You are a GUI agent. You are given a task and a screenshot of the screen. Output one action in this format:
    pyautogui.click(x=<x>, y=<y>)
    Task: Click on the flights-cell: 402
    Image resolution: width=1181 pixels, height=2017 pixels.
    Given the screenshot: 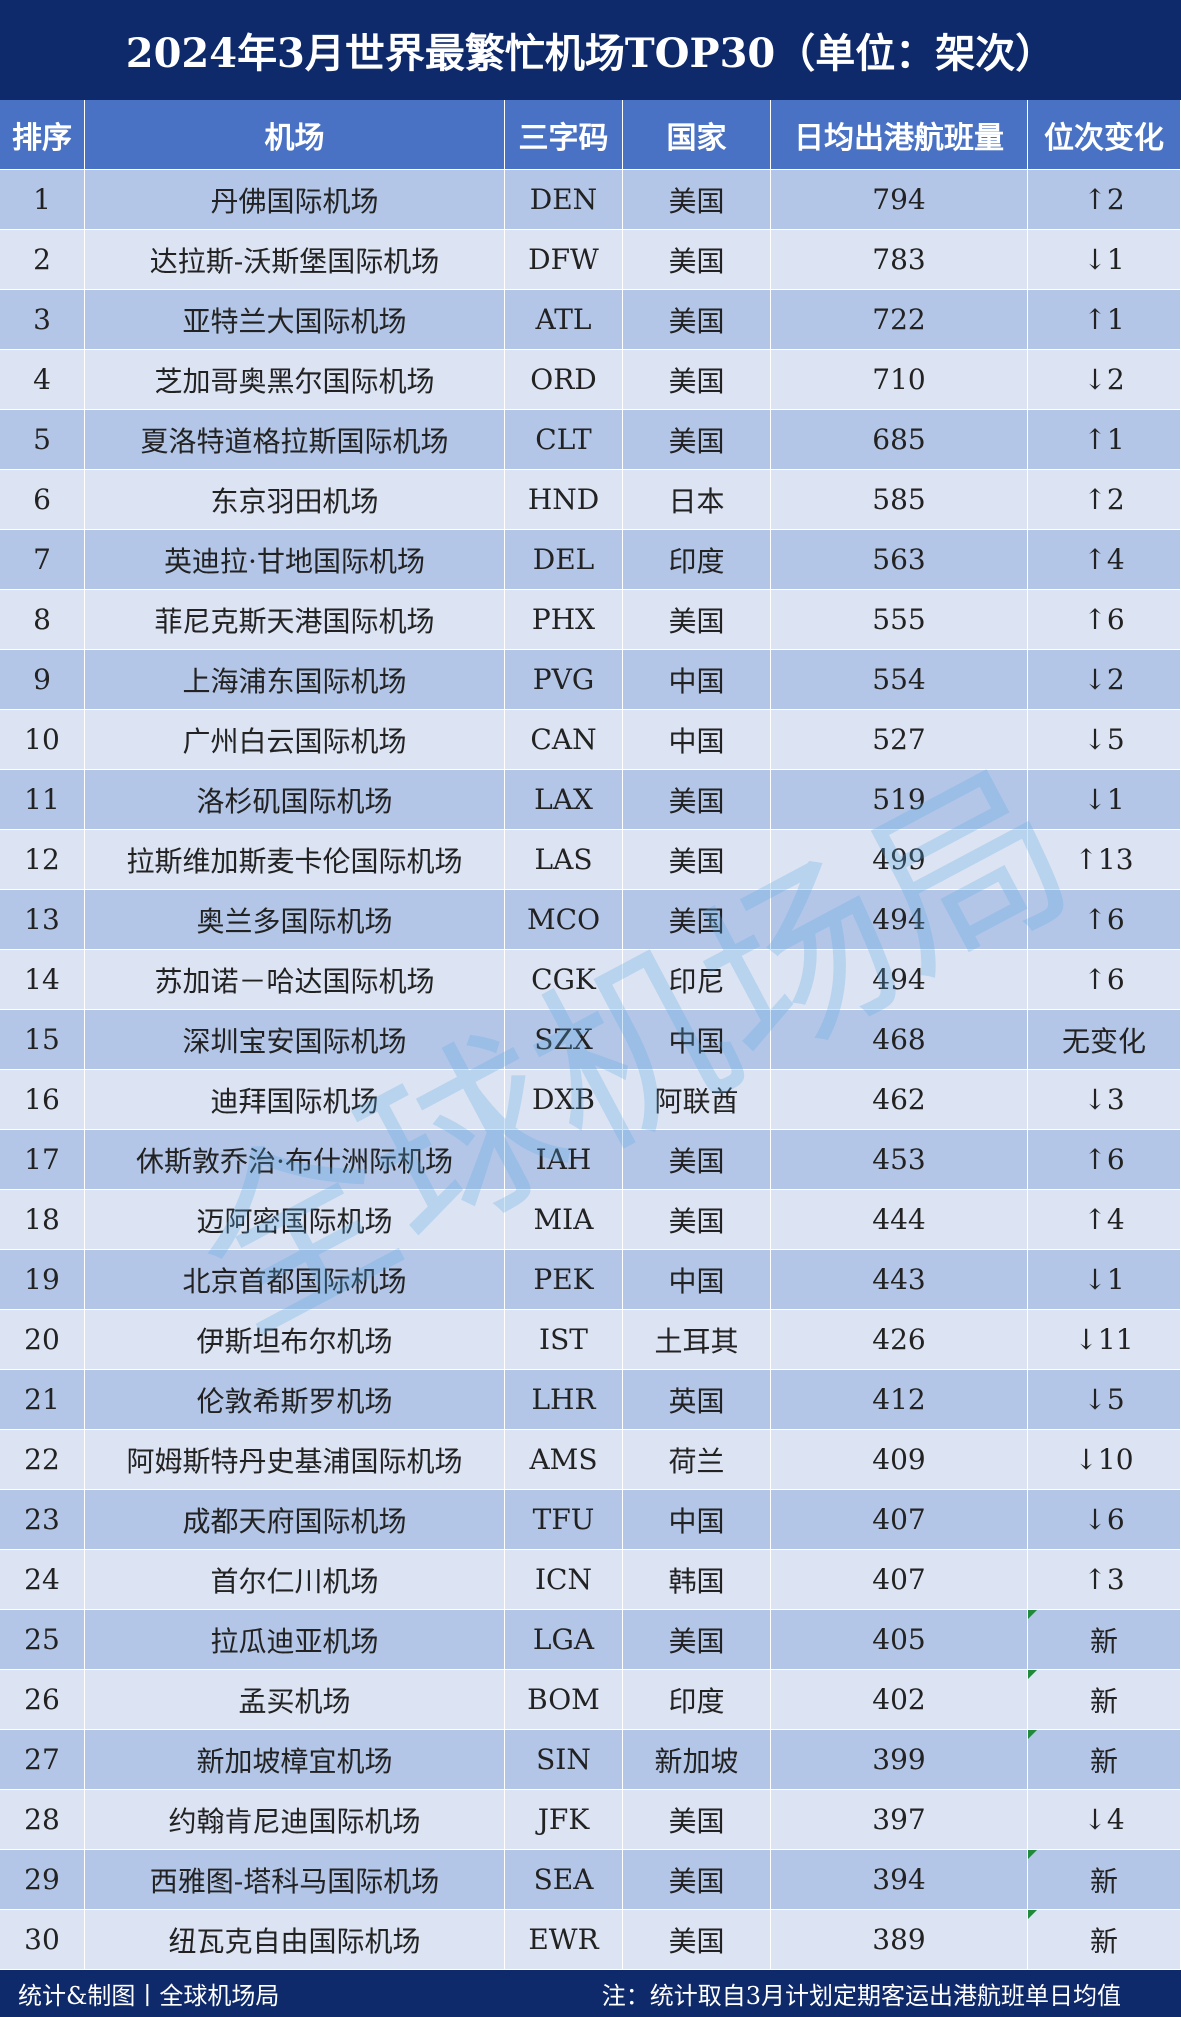 What is the action you would take?
    pyautogui.click(x=899, y=1700)
    